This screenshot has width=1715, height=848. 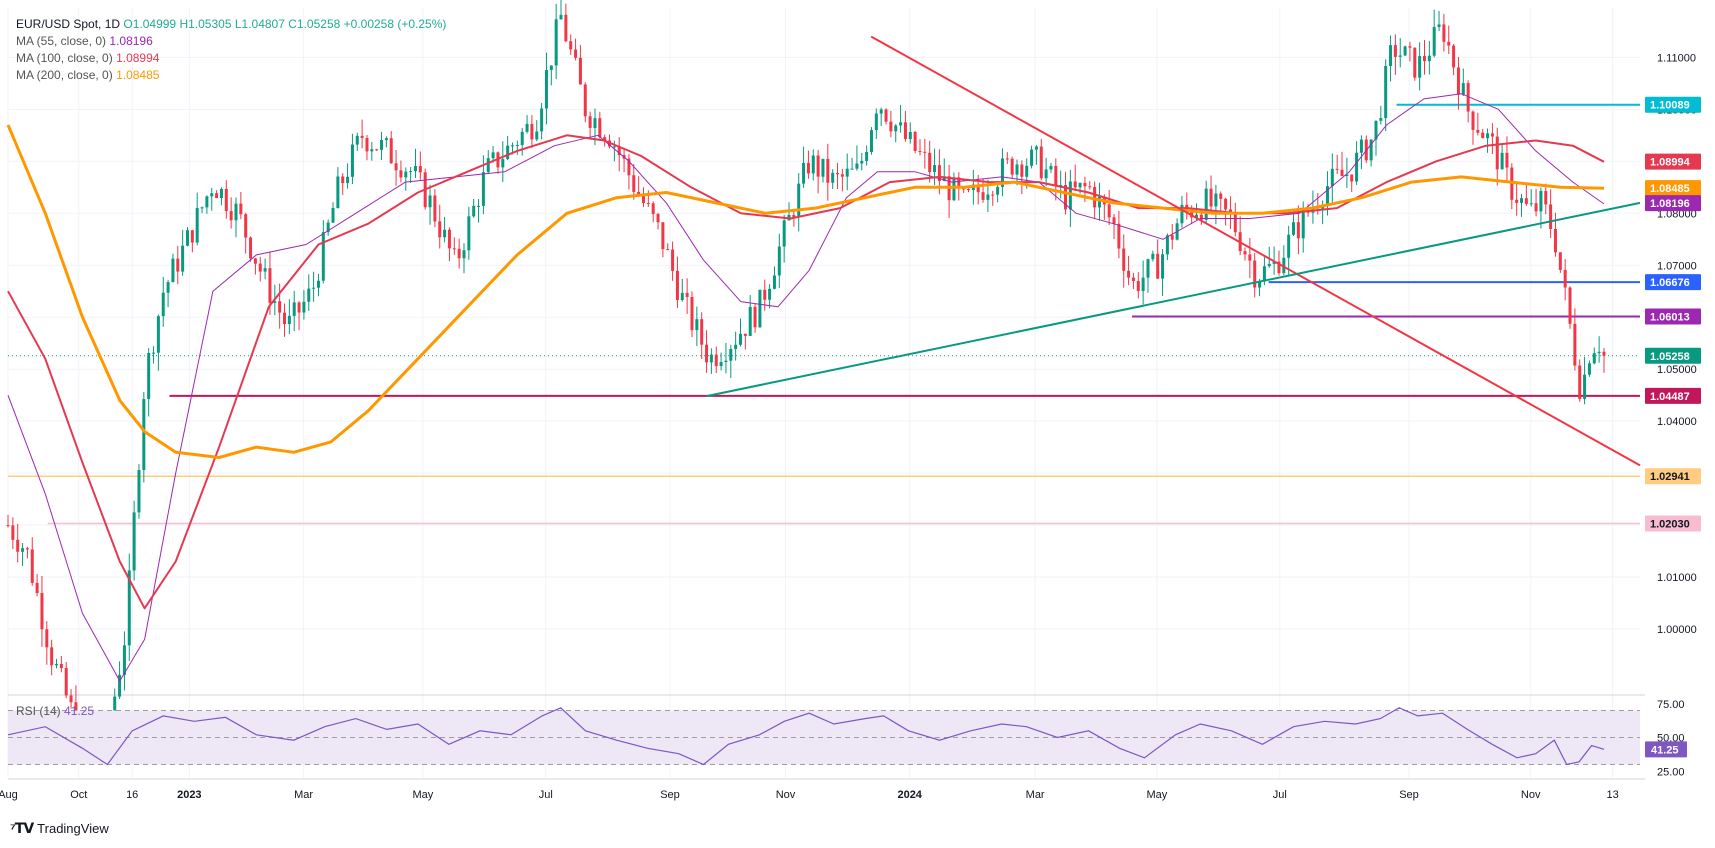 What do you see at coordinates (150, 24) in the screenshot?
I see `open-value: O1.04999` at bounding box center [150, 24].